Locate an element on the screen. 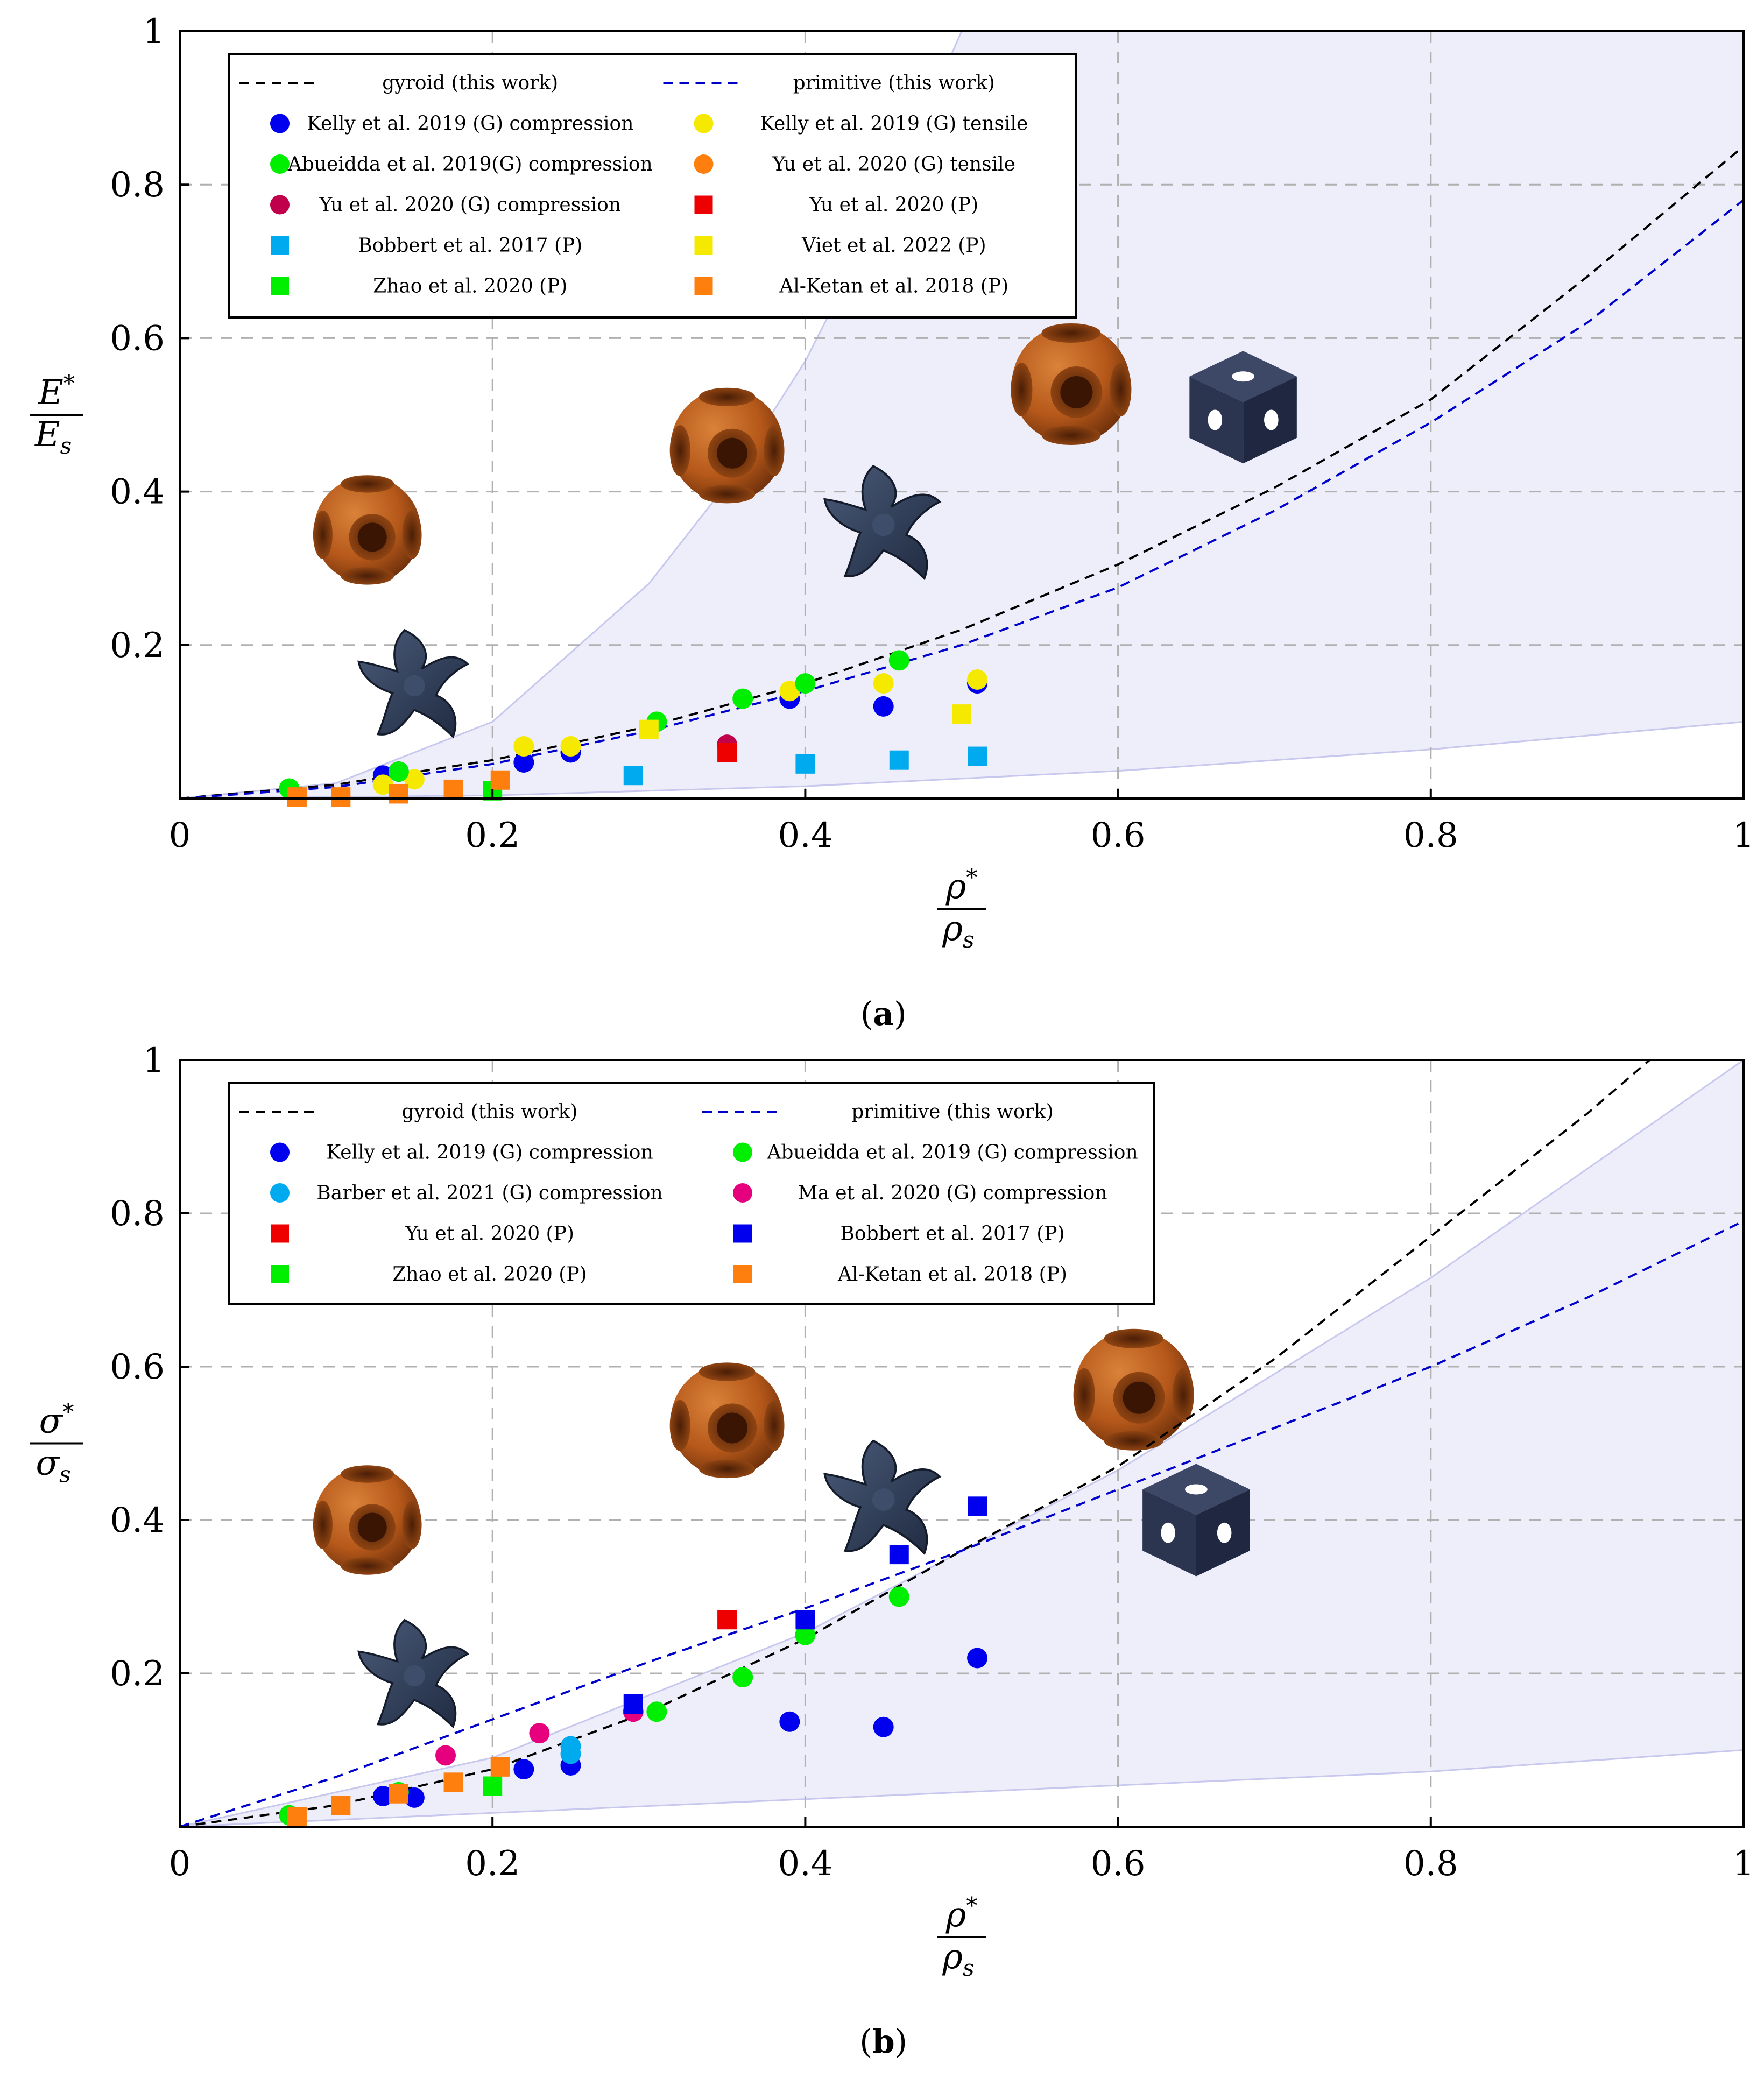  x-axis-label: ρ*ρs is located at coordinates (961, 908).